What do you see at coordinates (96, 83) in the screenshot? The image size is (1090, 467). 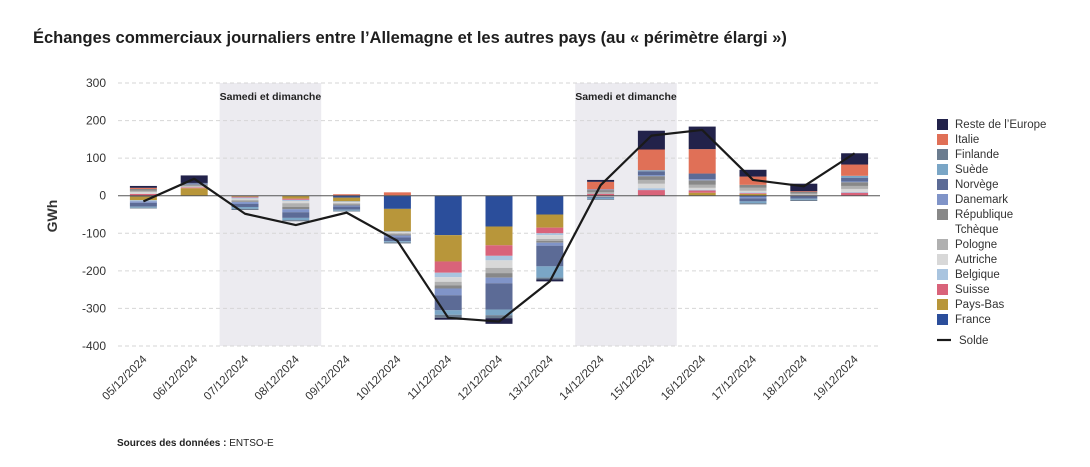 I see `y-tick-label: 300` at bounding box center [96, 83].